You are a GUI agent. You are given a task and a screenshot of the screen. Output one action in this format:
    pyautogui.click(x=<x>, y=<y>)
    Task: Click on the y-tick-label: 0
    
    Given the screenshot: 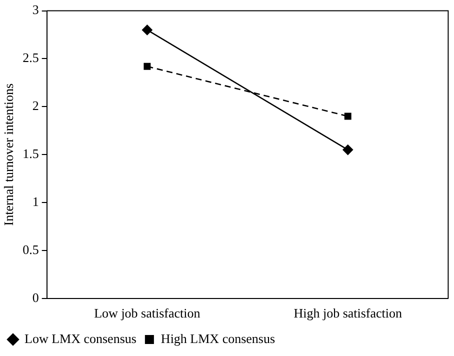 What is the action you would take?
    pyautogui.click(x=35, y=297)
    